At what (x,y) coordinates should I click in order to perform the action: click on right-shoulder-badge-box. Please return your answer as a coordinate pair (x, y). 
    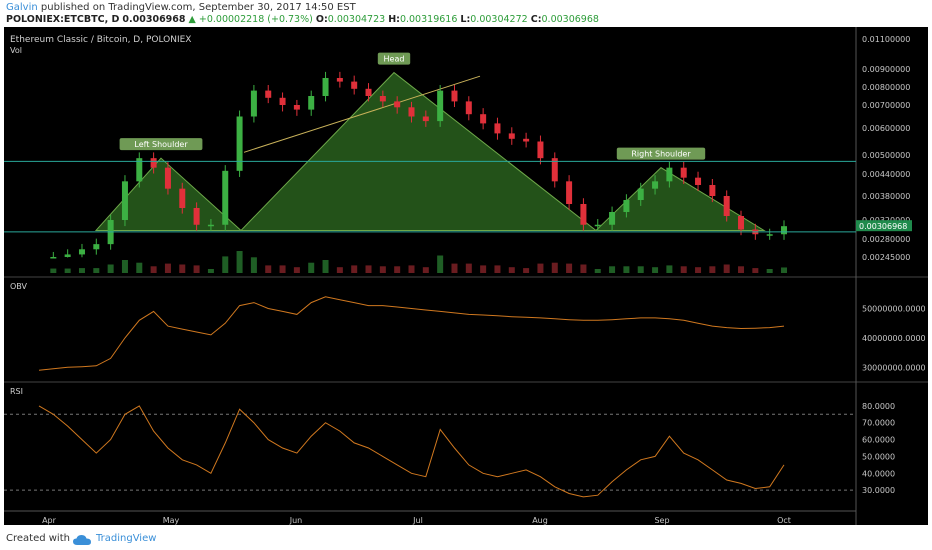
    Looking at the image, I should click on (661, 153).